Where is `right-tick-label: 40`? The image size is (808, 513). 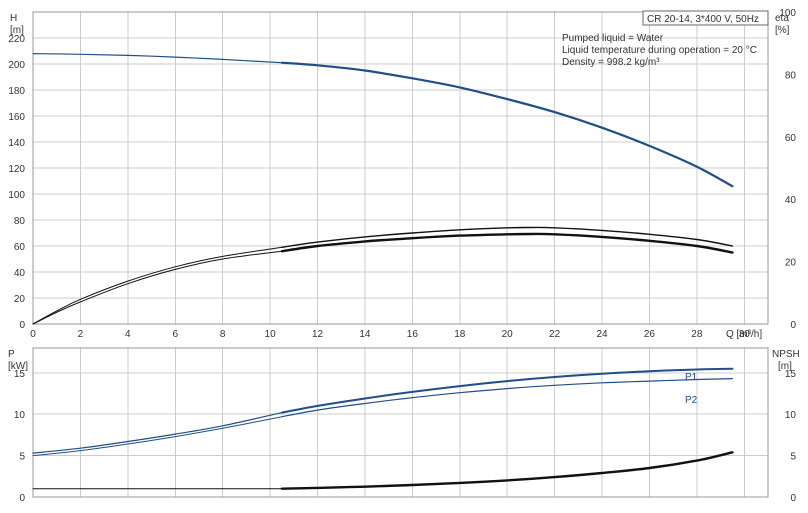
right-tick-label: 40 is located at coordinates (791, 200).